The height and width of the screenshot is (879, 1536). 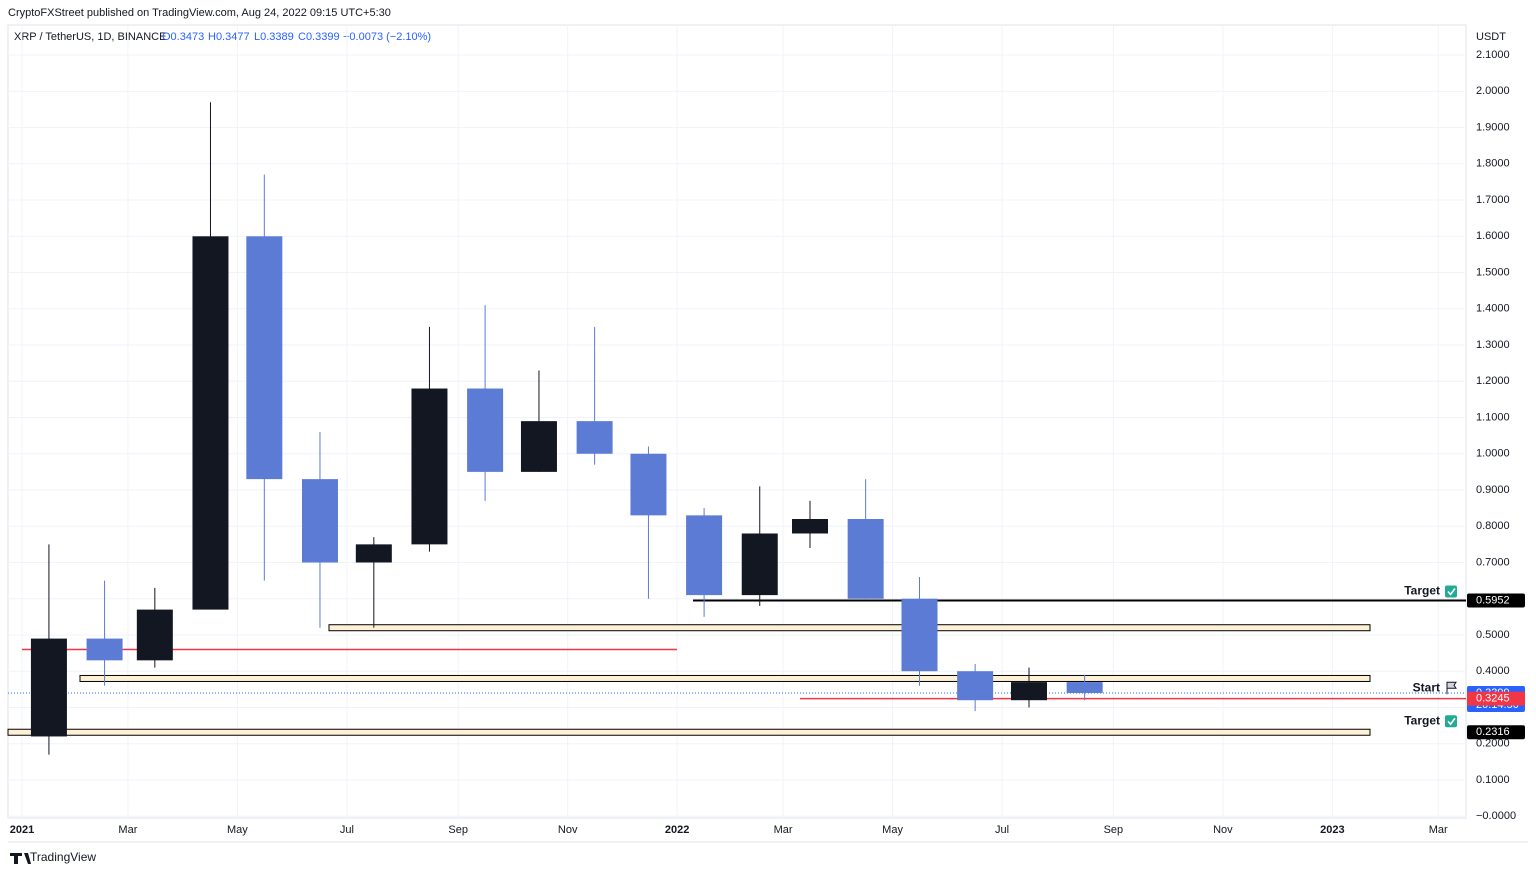 I want to click on y-tick-label: 0.4000, so click(x=1493, y=671).